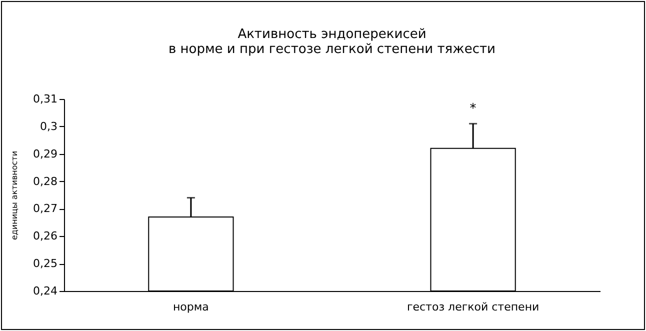 The width and height of the screenshot is (646, 331). What do you see at coordinates (15, 195) in the screenshot?
I see `y-axis-title: единицы активности` at bounding box center [15, 195].